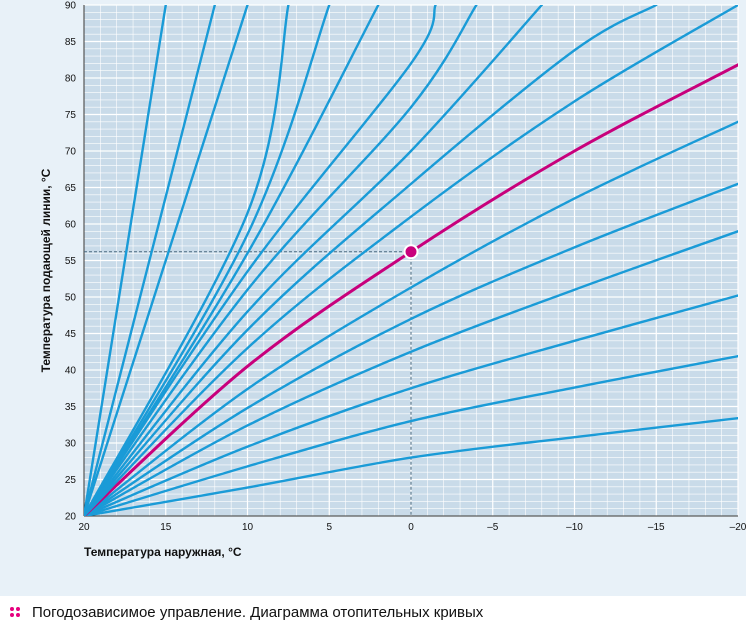  What do you see at coordinates (71, 480) in the screenshot?
I see `y-tick-label: 25` at bounding box center [71, 480].